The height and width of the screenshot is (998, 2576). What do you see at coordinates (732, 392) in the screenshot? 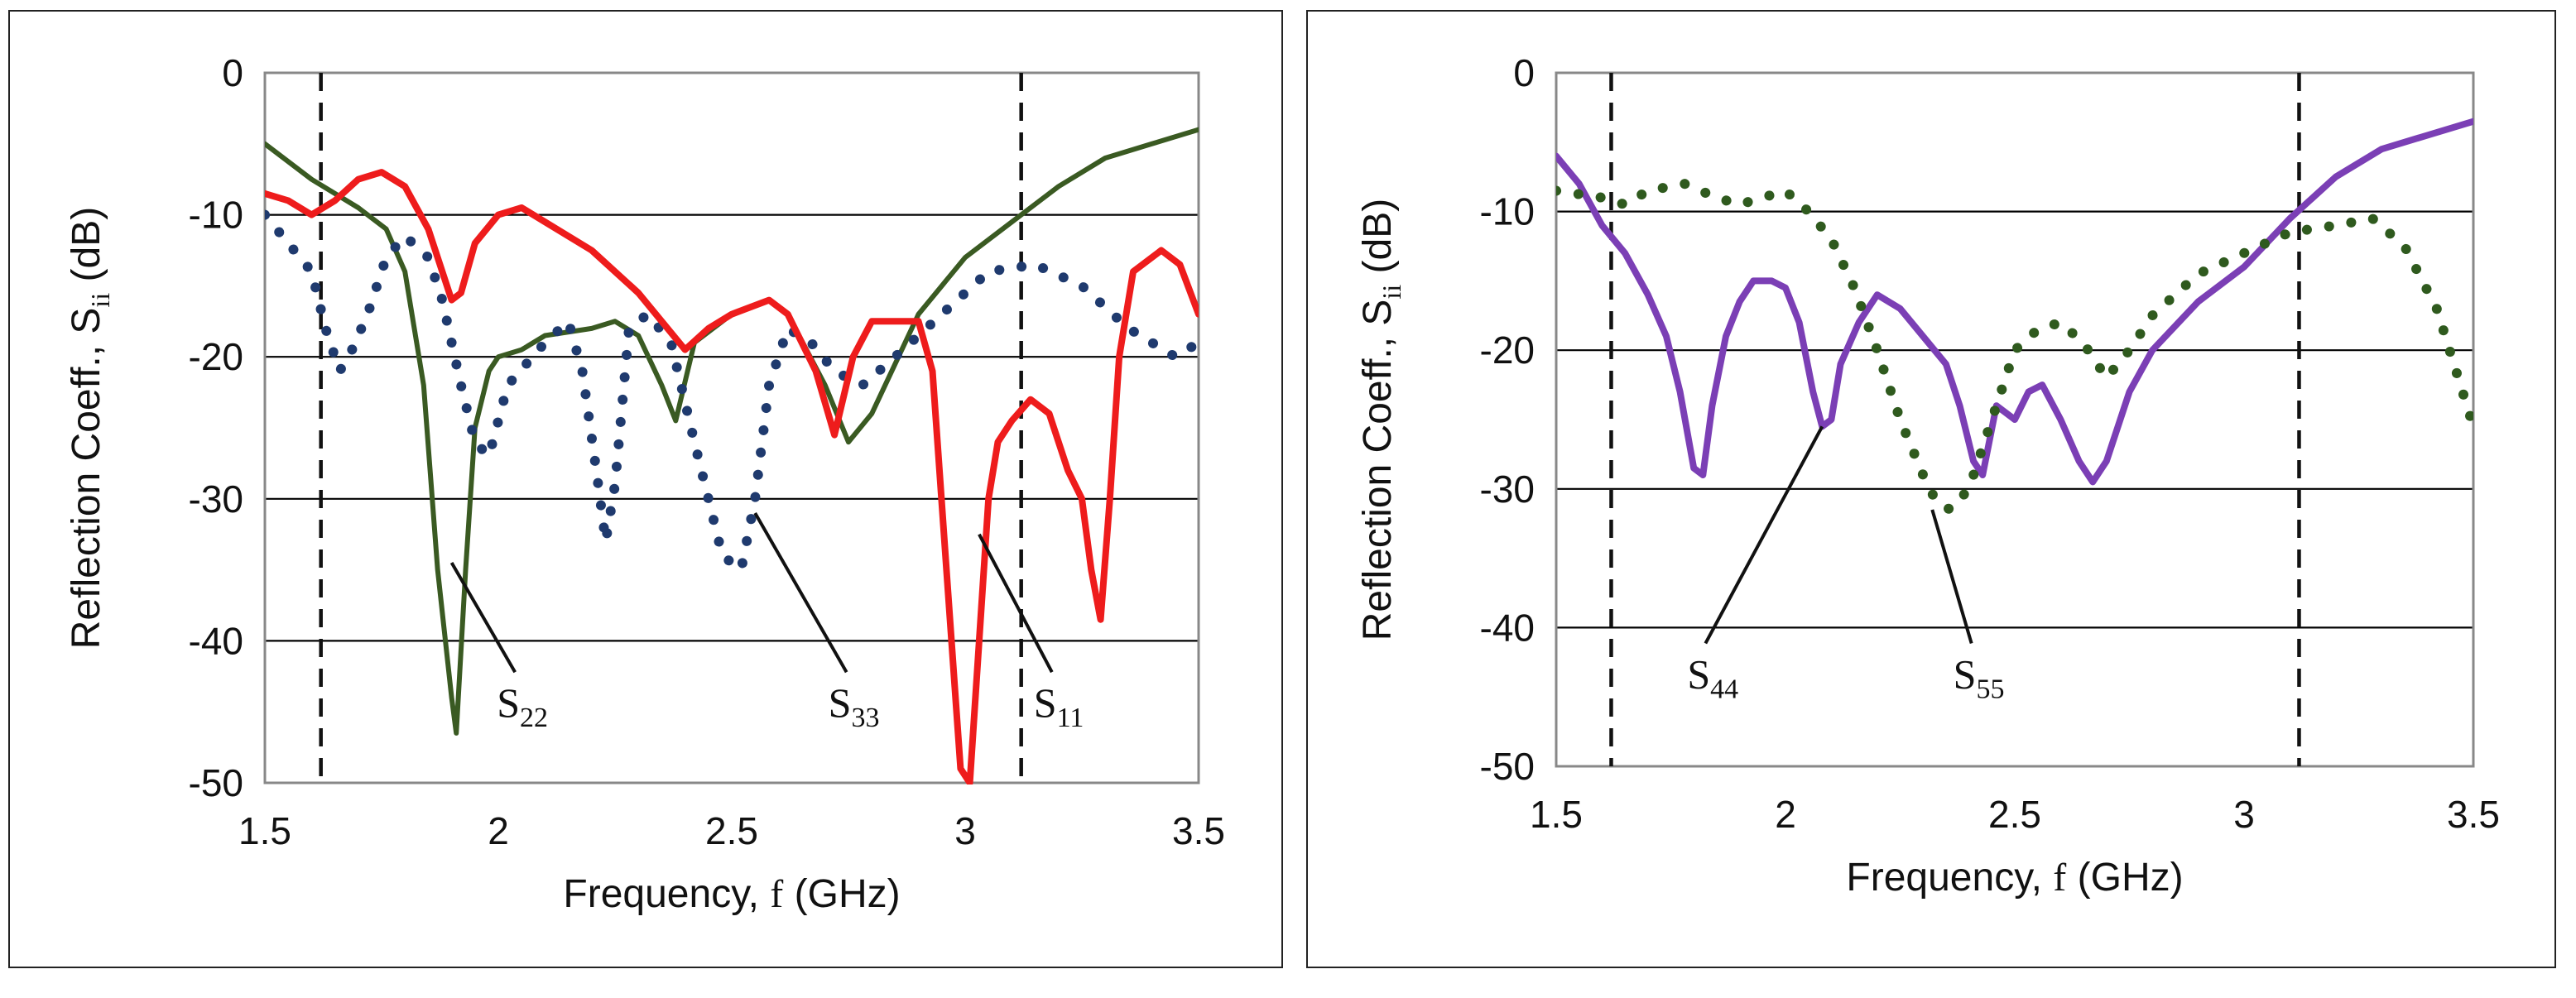
I see `series-s33-line` at bounding box center [732, 392].